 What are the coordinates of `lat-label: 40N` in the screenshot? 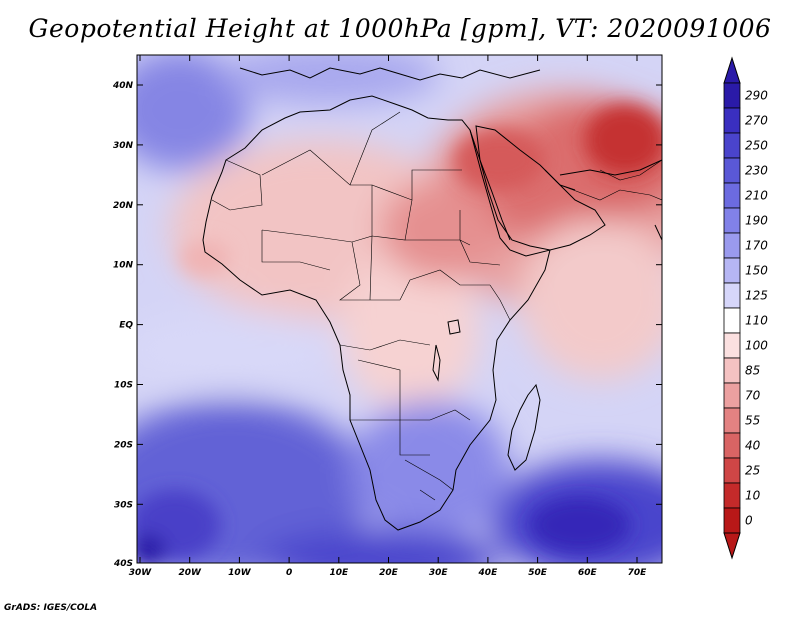 It's located at (123, 86).